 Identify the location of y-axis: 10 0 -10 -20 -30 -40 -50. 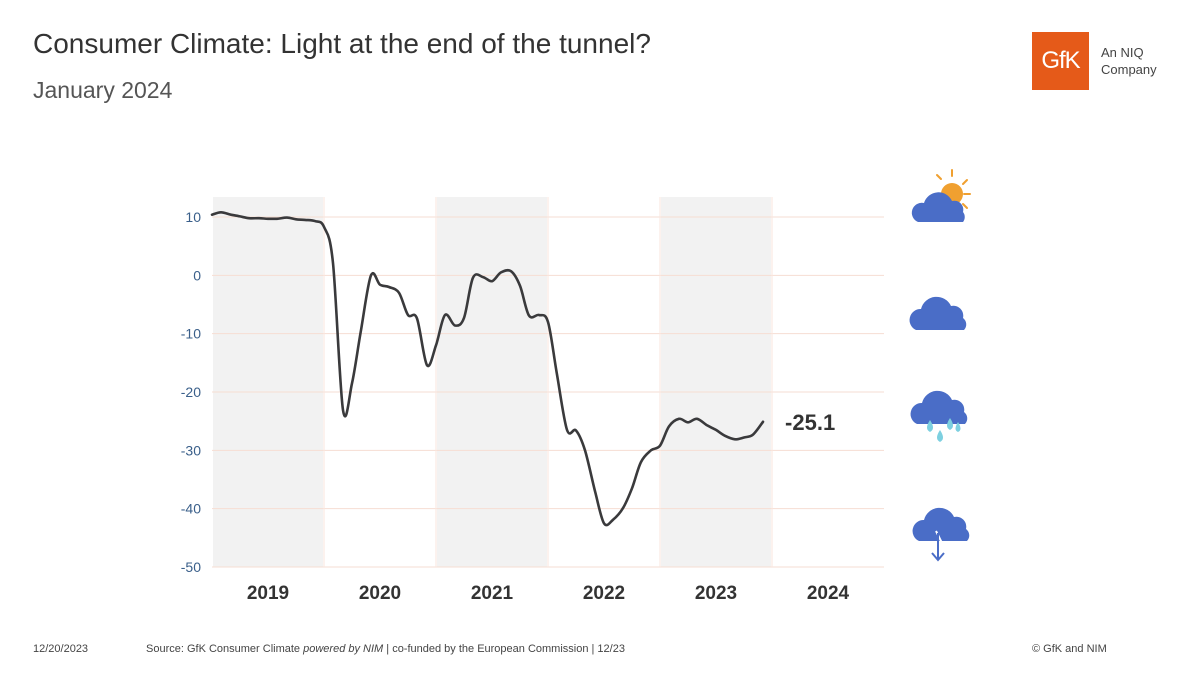
(191, 392).